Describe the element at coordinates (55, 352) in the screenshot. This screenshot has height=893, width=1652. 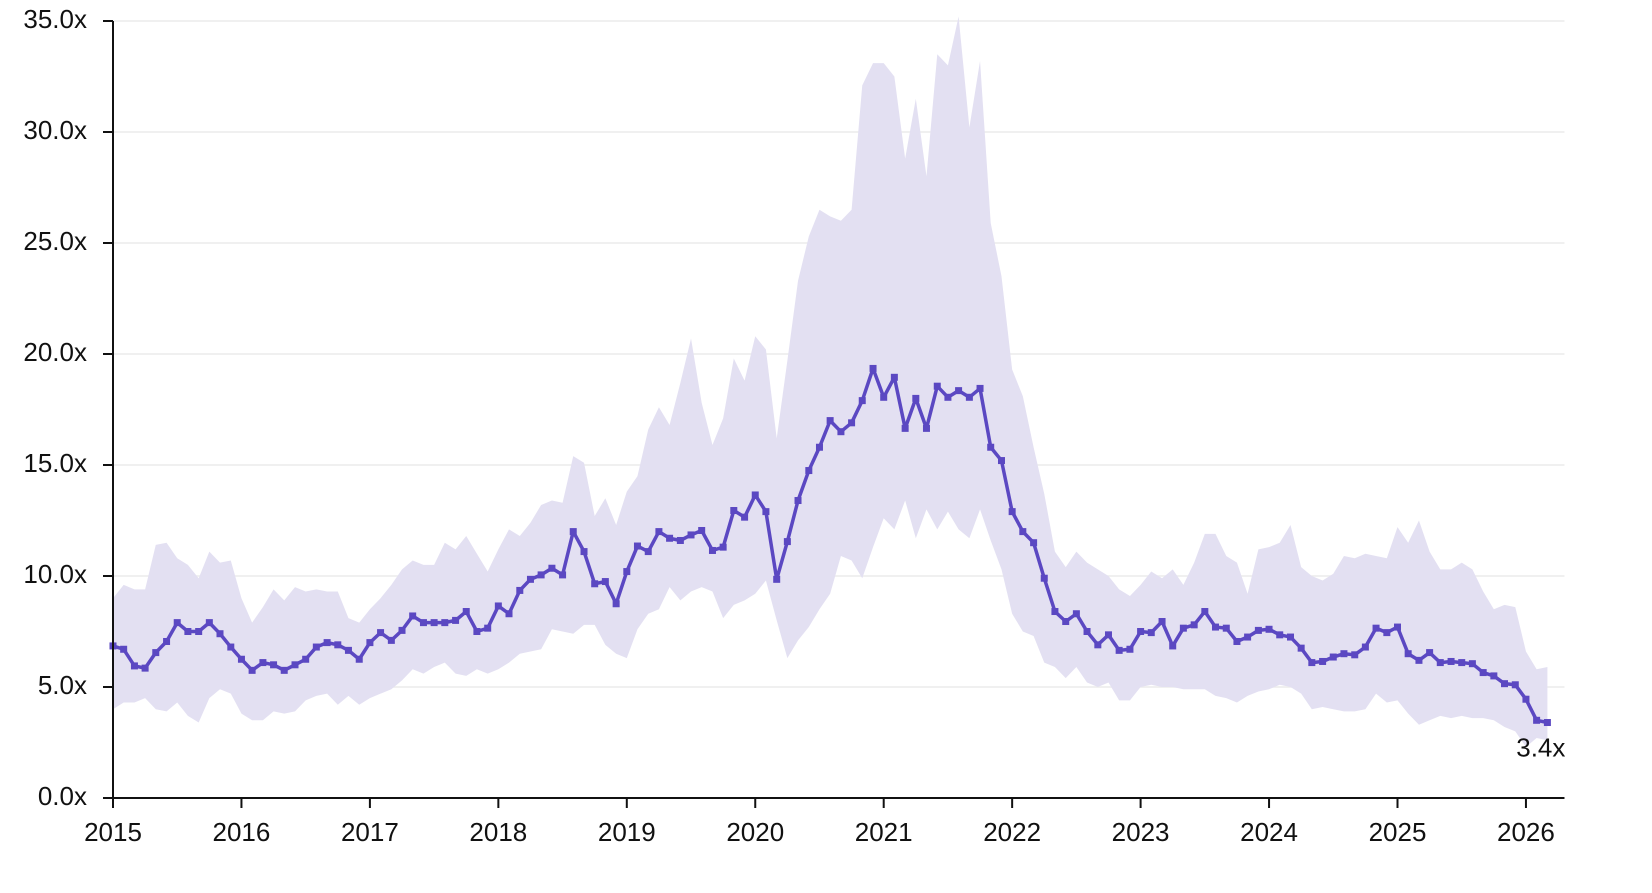
I see `y-tick-label: 20.0x` at that location.